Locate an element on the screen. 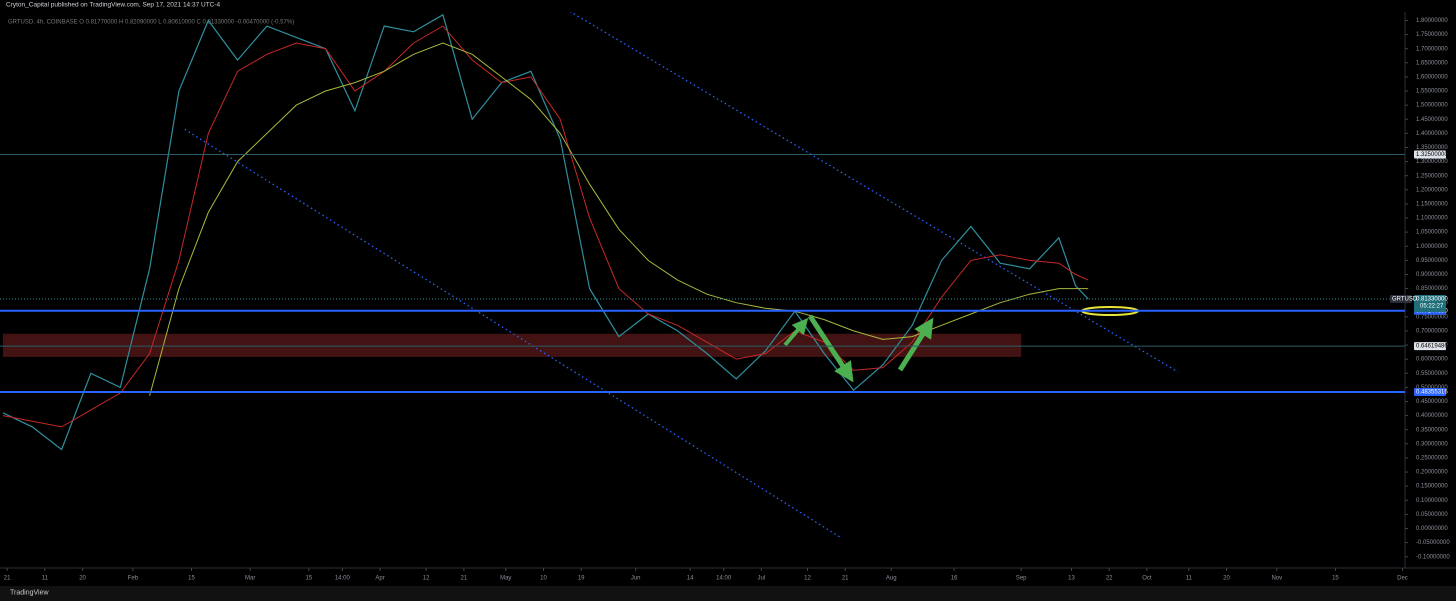  x-tick-label: Apr is located at coordinates (379, 579).